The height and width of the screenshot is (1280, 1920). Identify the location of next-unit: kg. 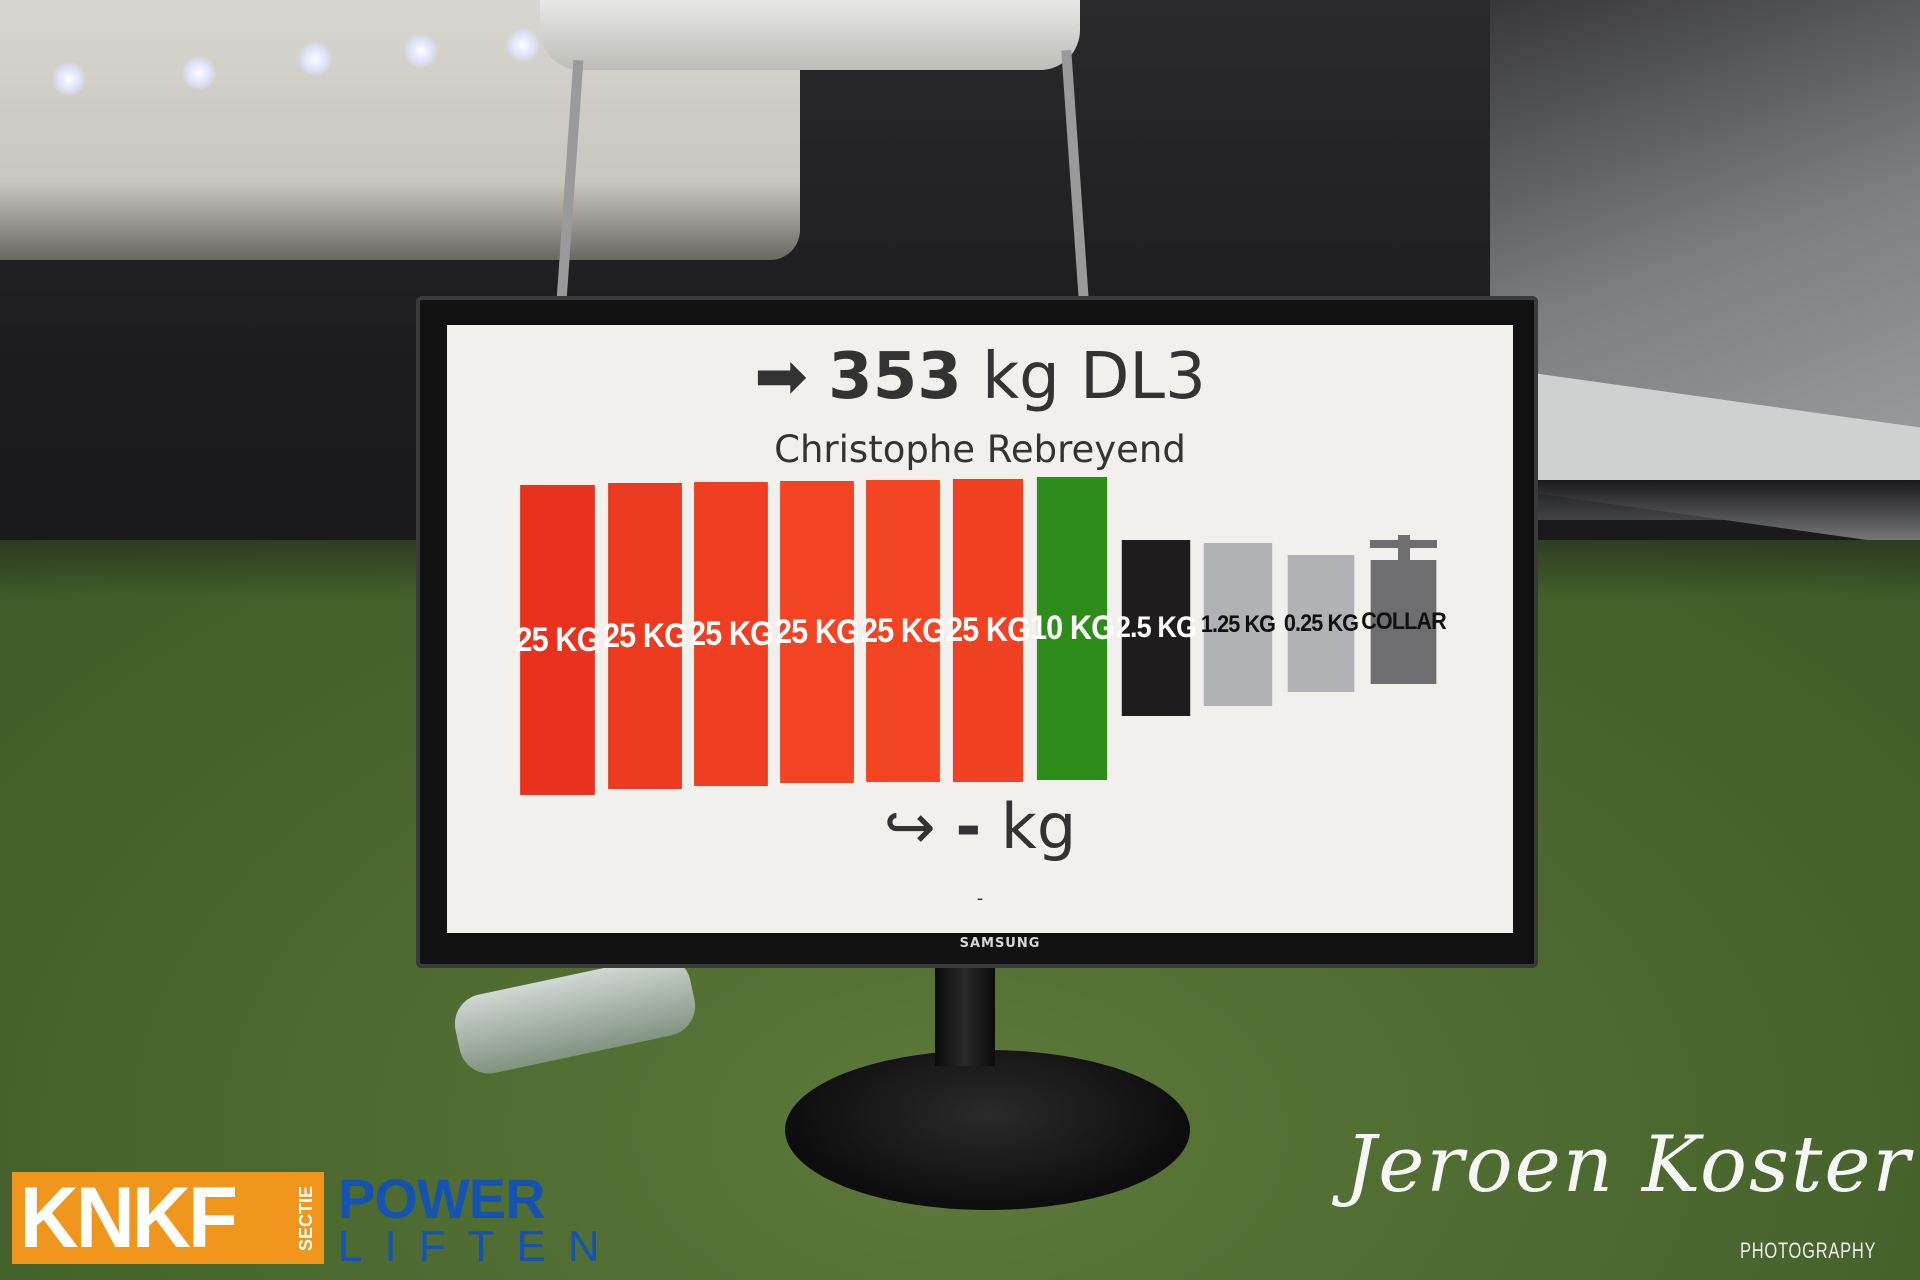
(1038, 826).